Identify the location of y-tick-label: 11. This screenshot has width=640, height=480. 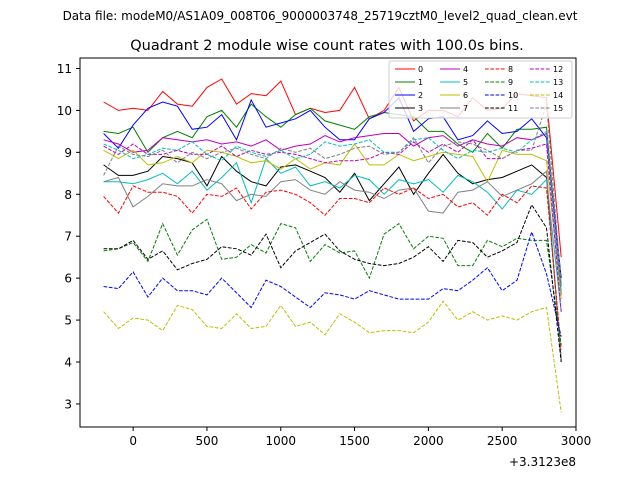
(64, 69).